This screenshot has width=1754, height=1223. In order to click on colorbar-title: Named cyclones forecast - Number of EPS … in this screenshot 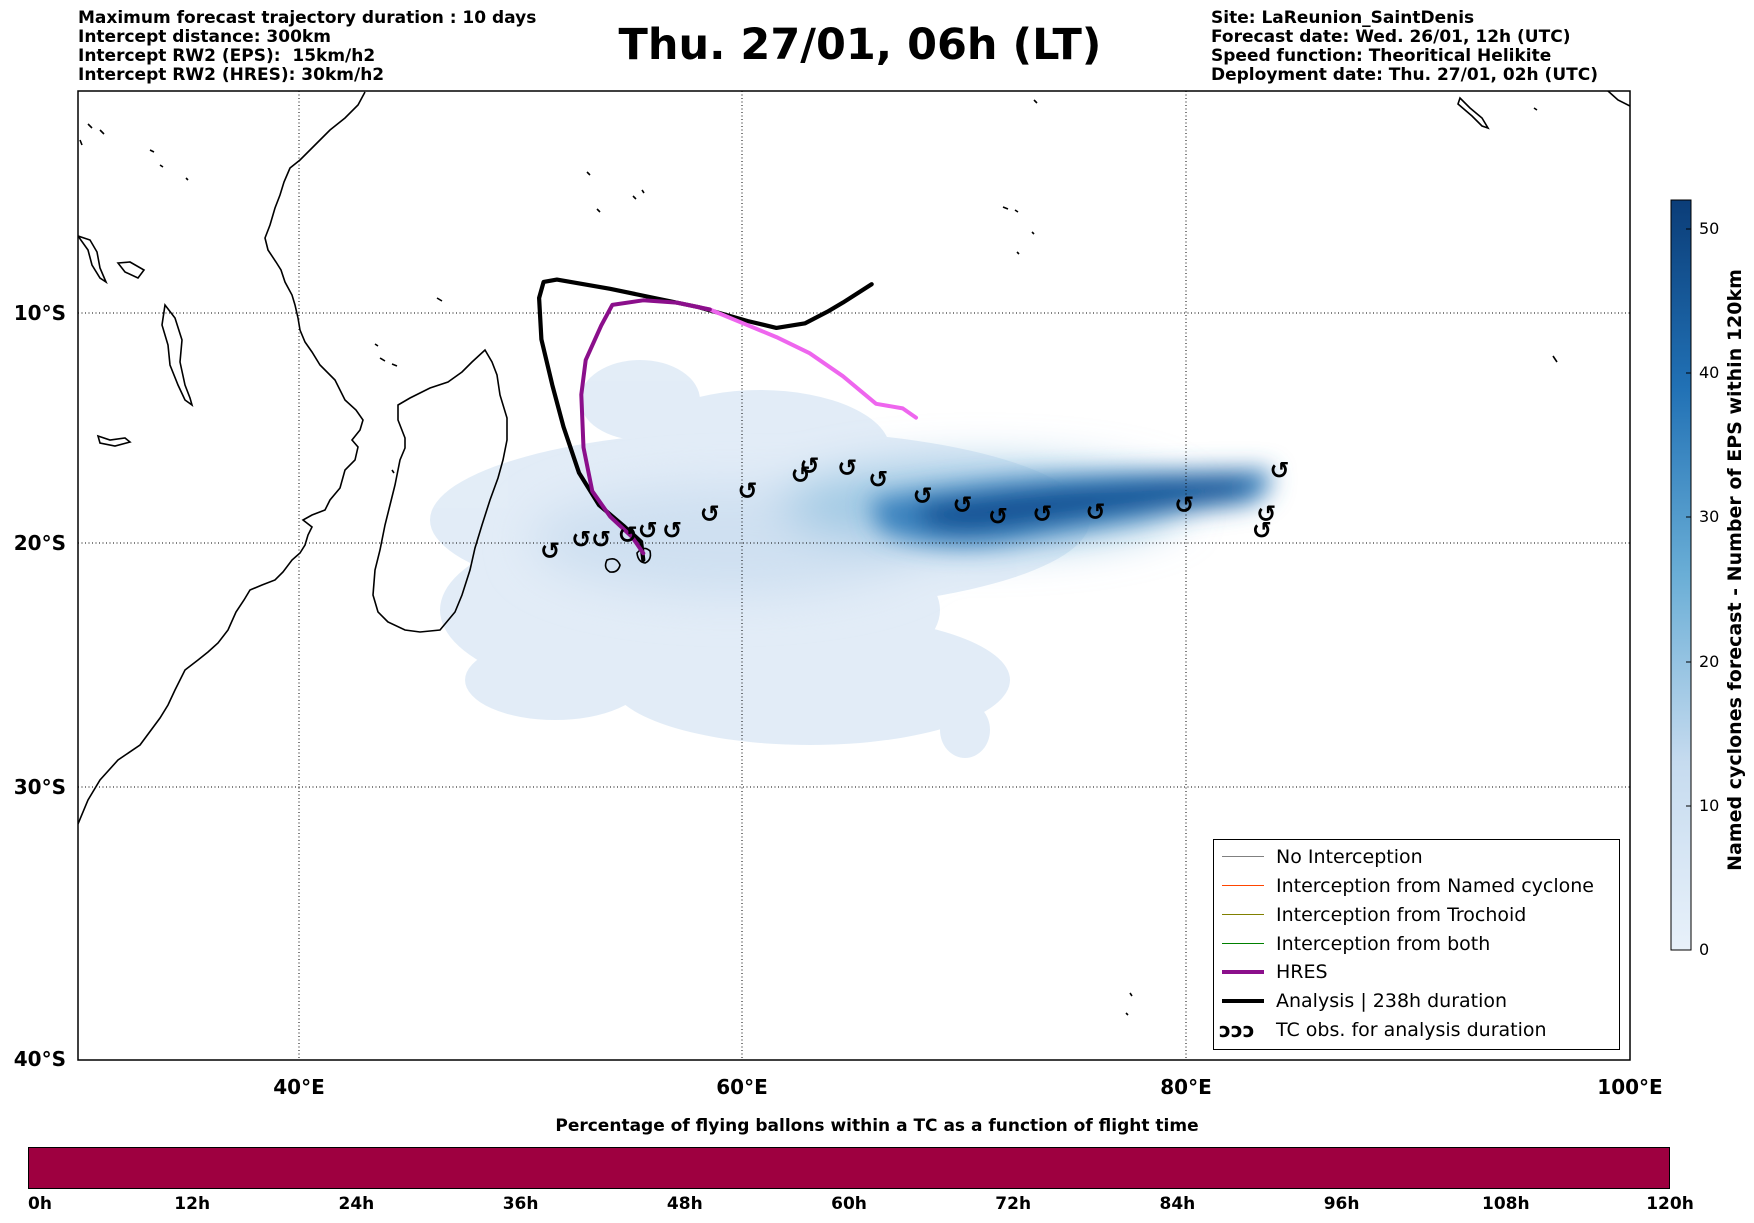, I will do `click(1735, 570)`.